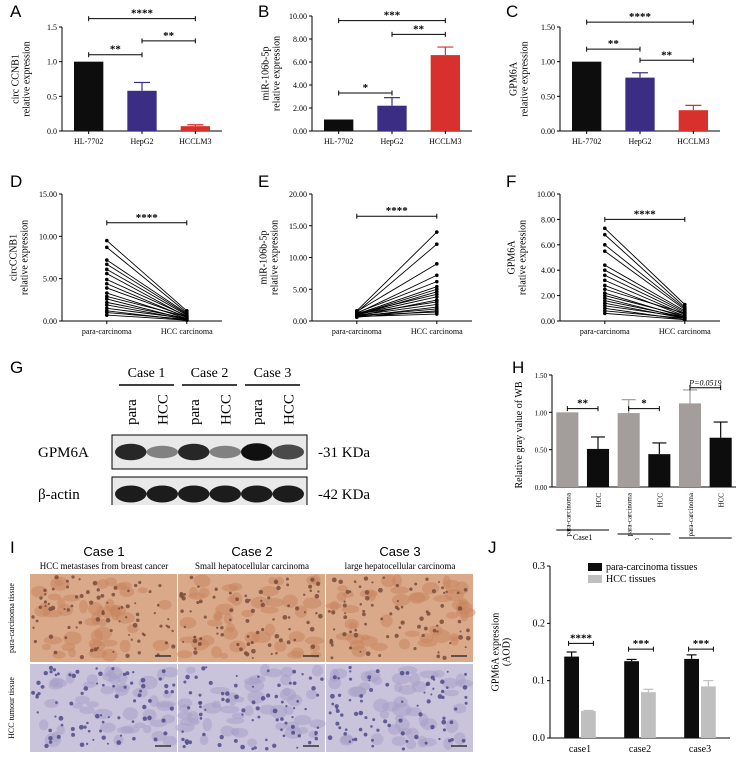  I want to click on x-tick-label-f-0: para-carcinoma, so click(605, 331).